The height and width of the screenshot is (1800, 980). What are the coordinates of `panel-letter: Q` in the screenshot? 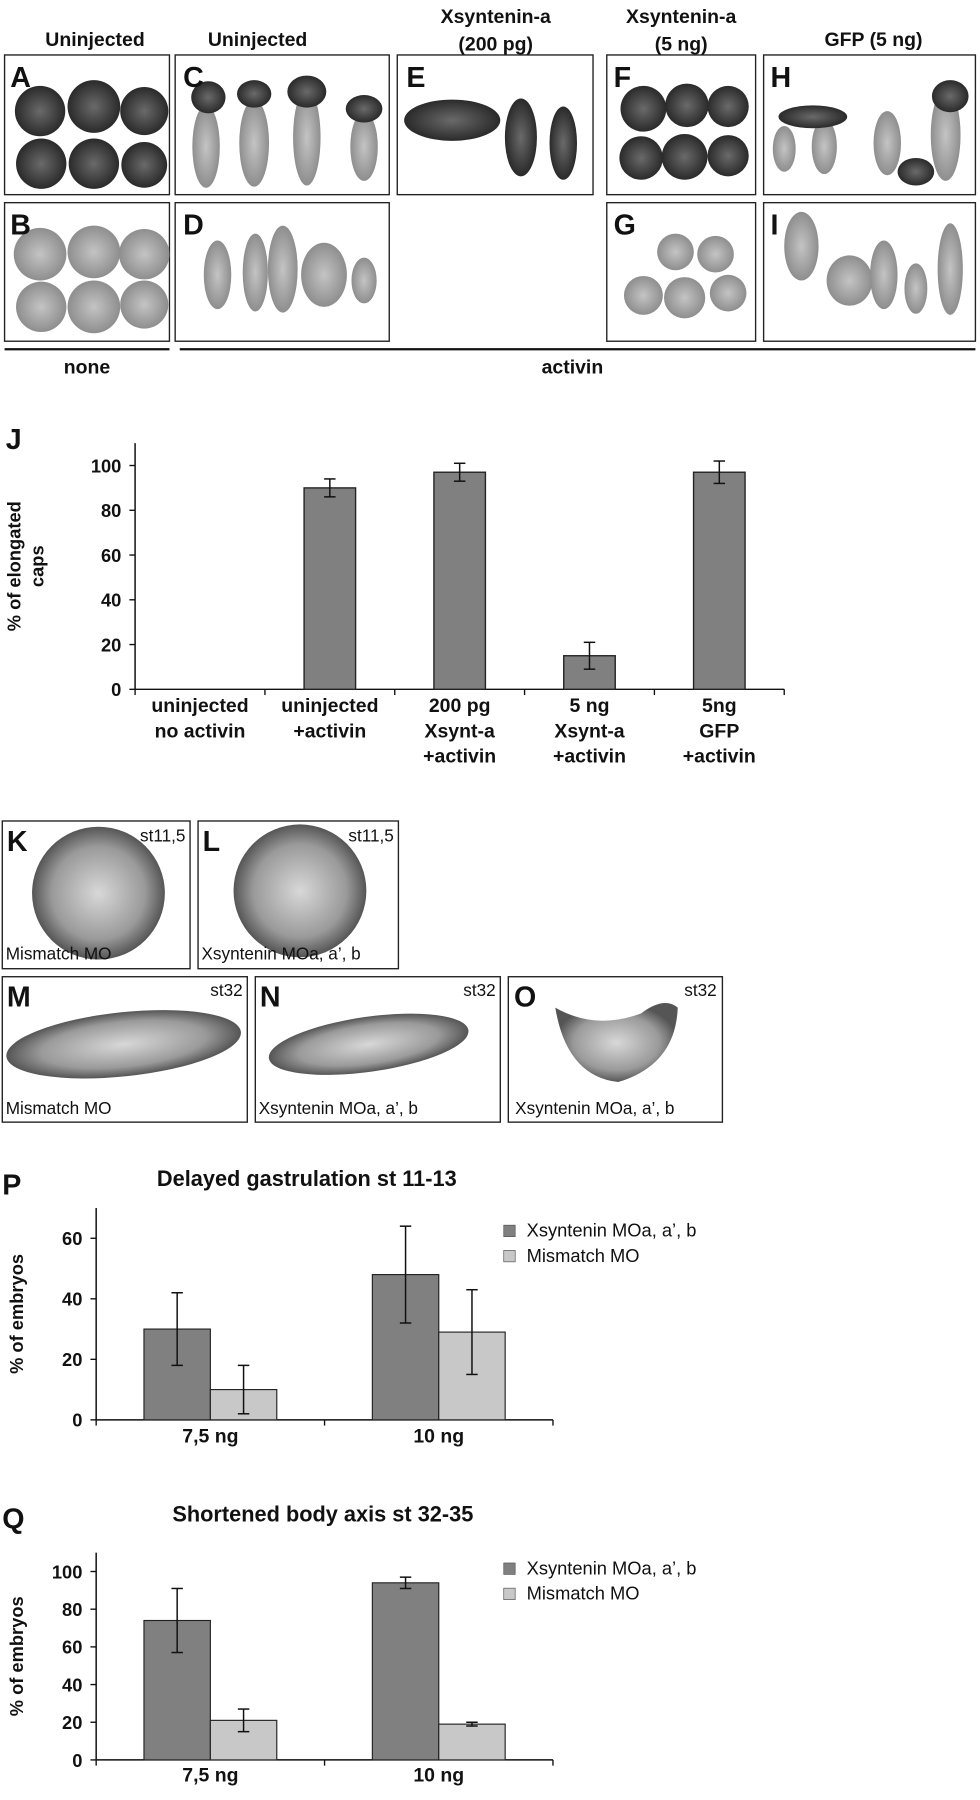 It's located at (13, 1520).